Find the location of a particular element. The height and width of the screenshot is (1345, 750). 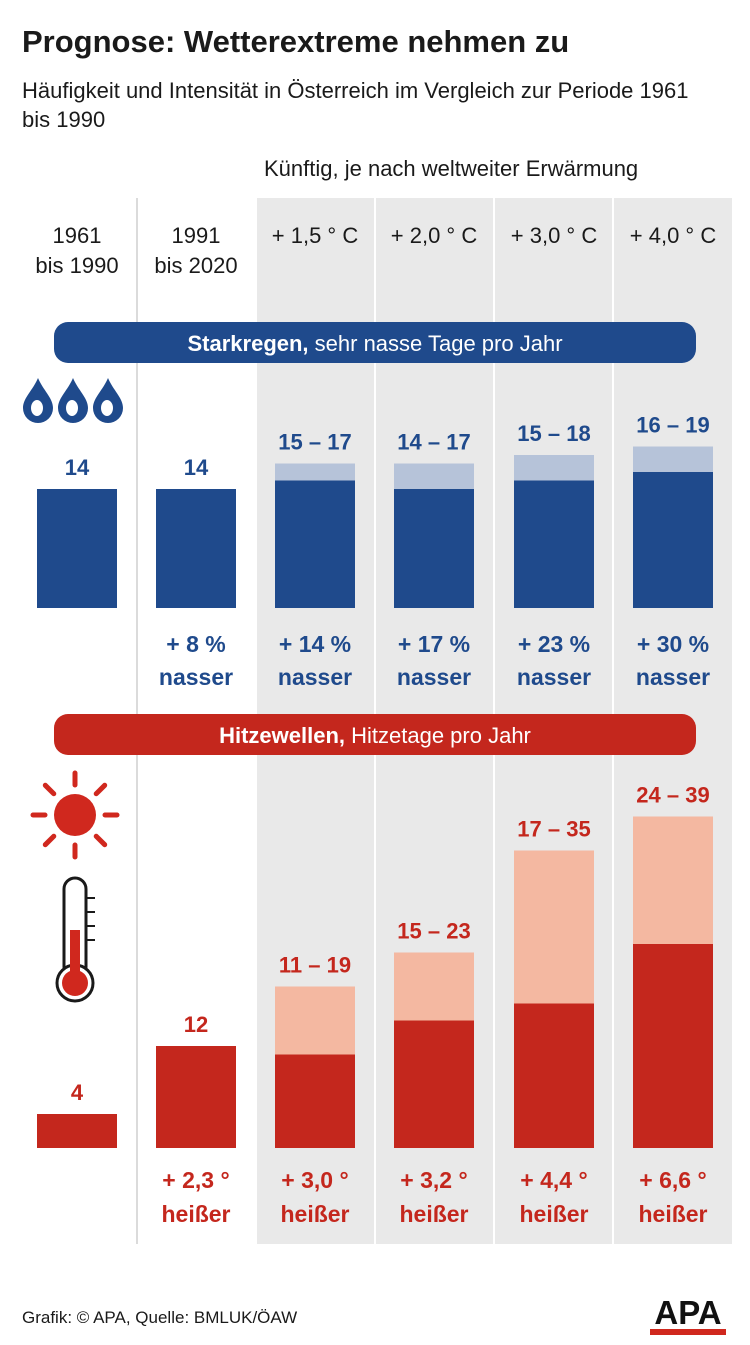

column-header: + 1,5 ° C is located at coordinates (315, 235).